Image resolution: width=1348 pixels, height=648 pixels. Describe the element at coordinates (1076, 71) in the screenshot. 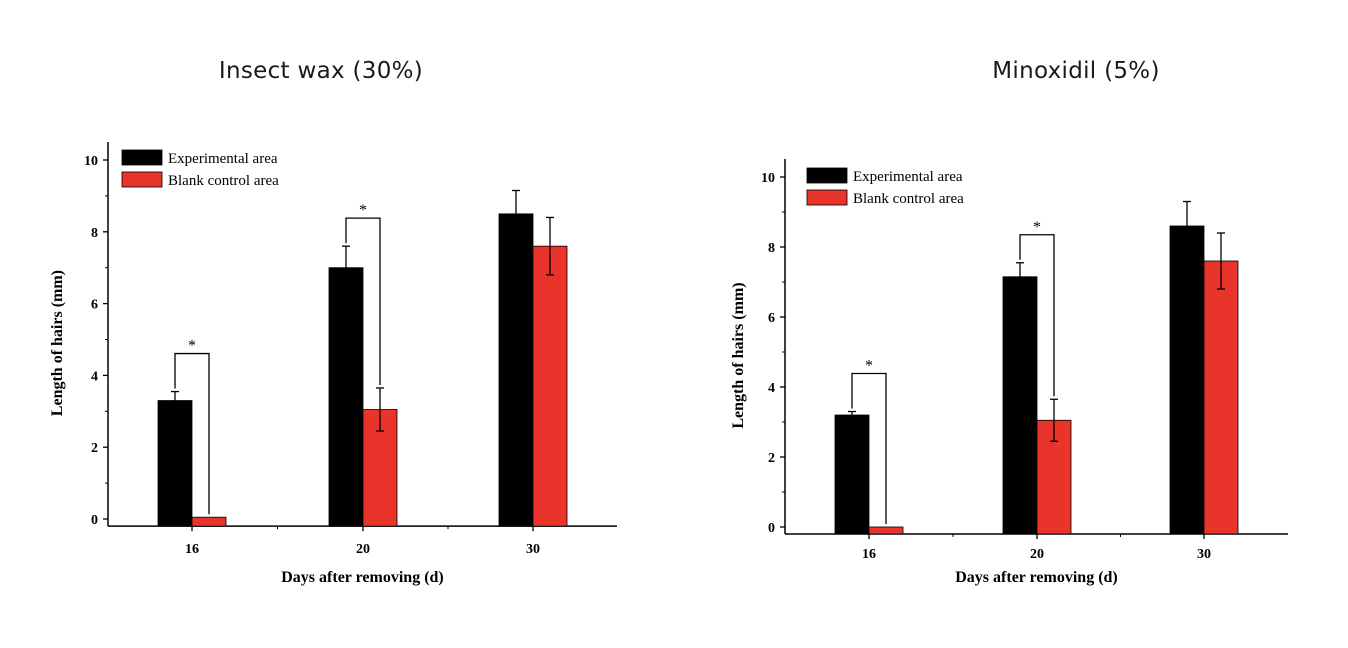

I see `chart-title-right: Minoxidil (5%)` at that location.